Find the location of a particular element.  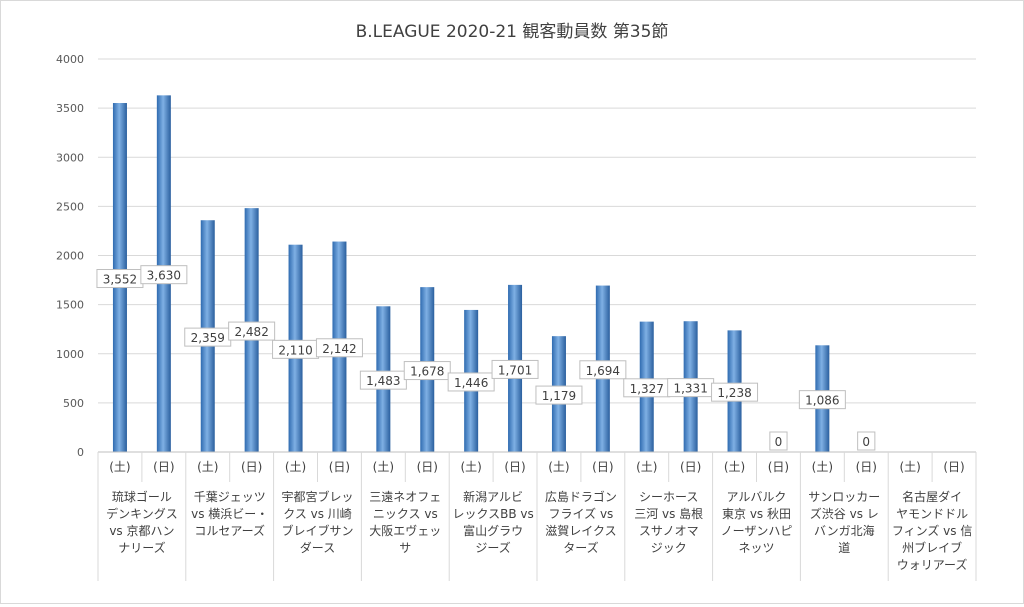

category-label: サ is located at coordinates (405, 548).